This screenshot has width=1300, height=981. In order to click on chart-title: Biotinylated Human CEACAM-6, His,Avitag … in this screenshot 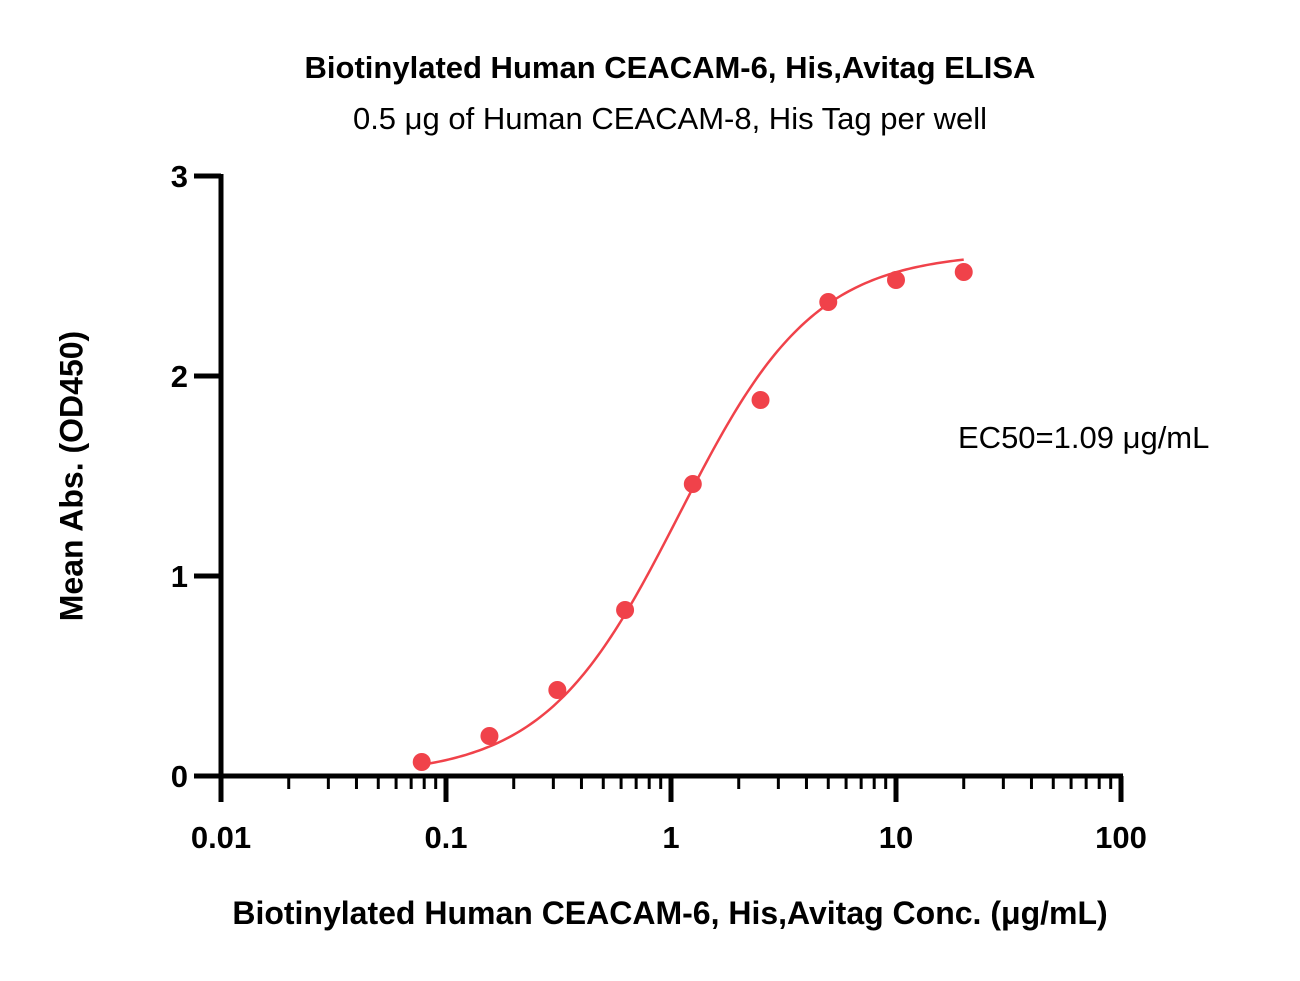, I will do `click(670, 67)`.